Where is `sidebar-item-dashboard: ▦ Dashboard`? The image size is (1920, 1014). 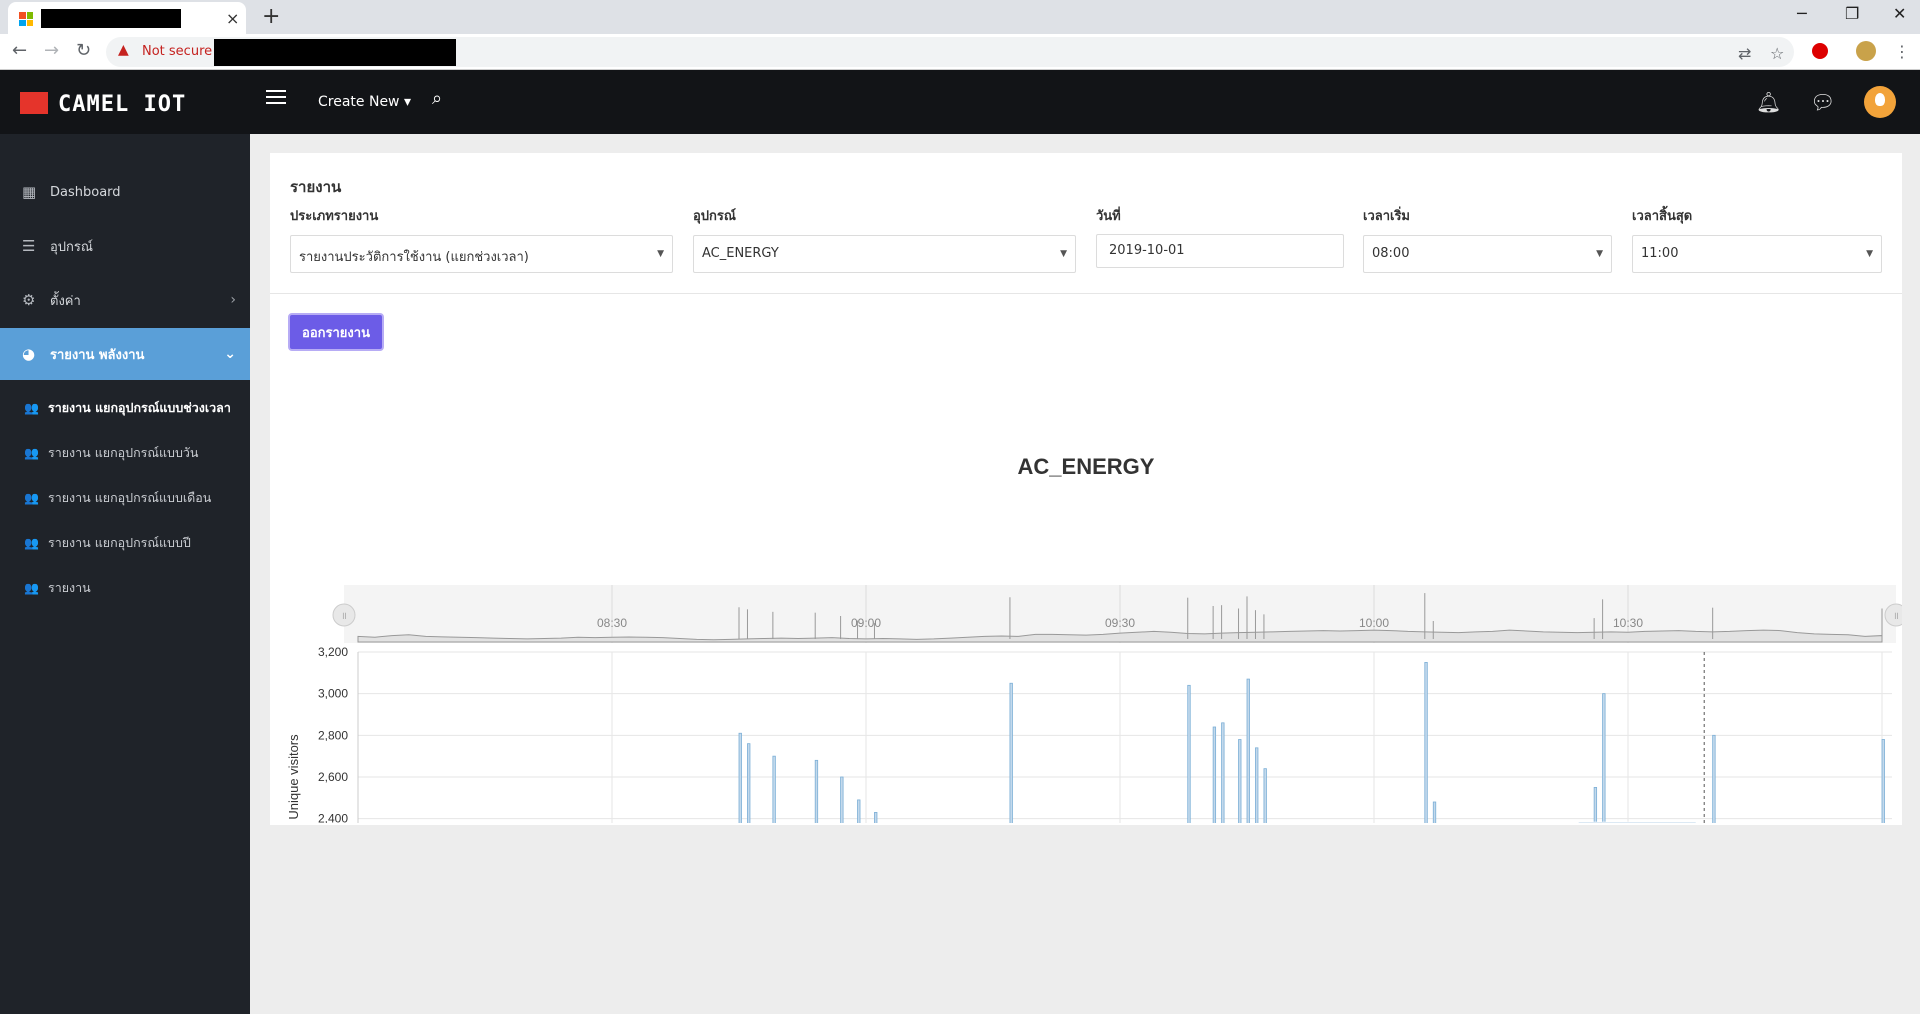 sidebar-item-dashboard: ▦ Dashboard is located at coordinates (125, 192).